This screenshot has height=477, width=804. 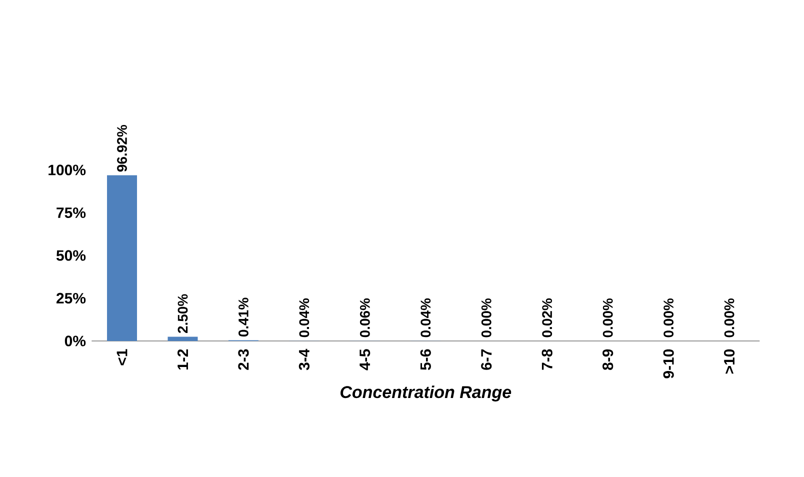 I want to click on x-tick-label: 1-2, so click(x=183, y=359).